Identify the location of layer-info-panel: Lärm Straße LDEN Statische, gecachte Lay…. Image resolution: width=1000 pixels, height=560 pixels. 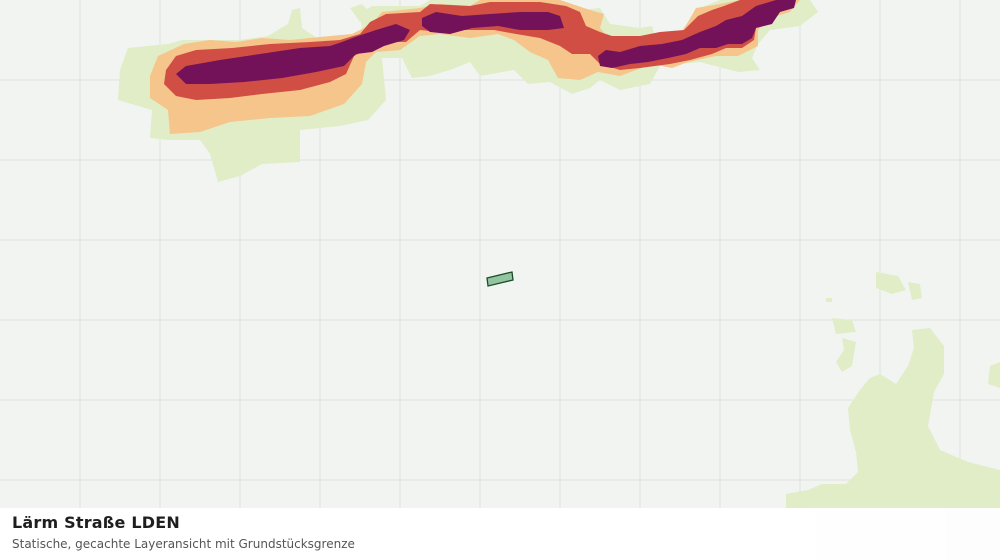
(500, 534).